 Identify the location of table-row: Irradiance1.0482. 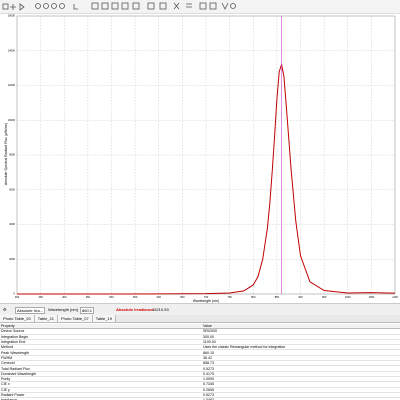
(200, 398).